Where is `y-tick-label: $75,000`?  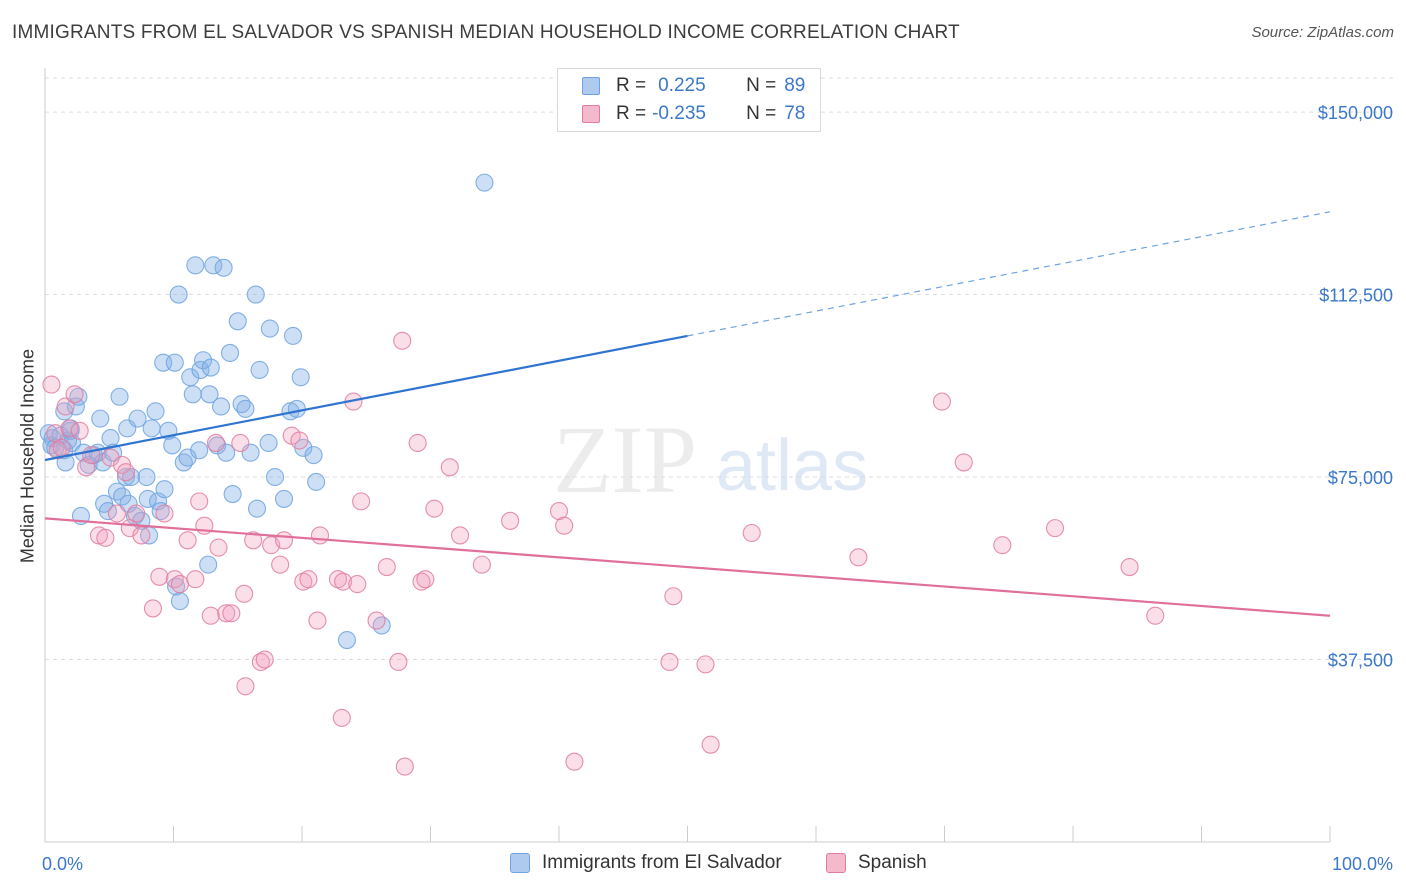
y-tick-label: $75,000 is located at coordinates (1360, 478).